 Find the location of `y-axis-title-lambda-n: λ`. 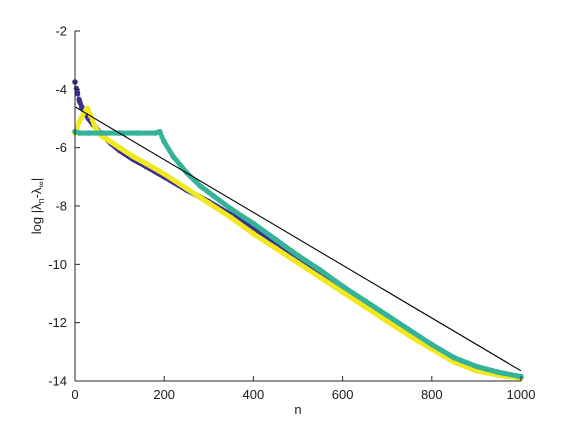

y-axis-title-lambda-n: λ is located at coordinates (36, 206).